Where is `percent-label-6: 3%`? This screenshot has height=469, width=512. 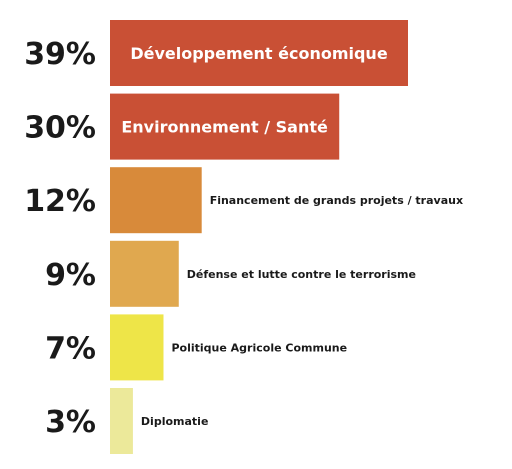 percent-label-6: 3% is located at coordinates (70, 422).